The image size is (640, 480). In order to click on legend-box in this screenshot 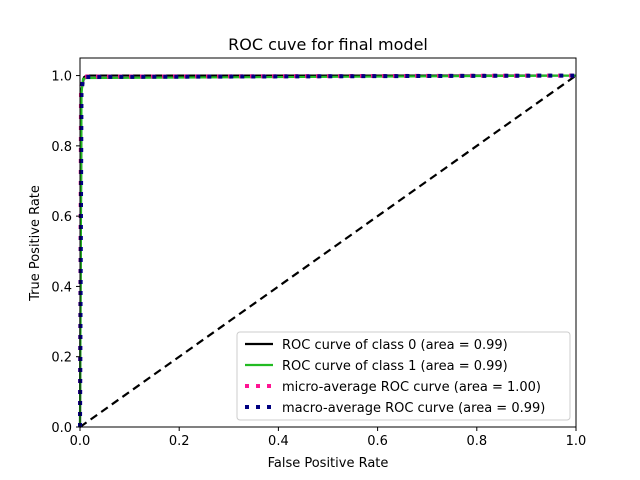, I will do `click(403, 376)`.